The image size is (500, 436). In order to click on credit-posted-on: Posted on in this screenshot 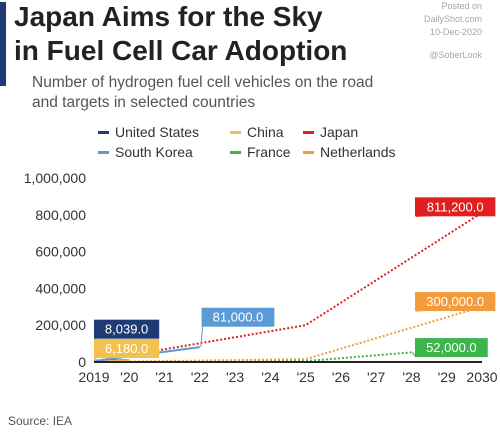, I will do `click(461, 6)`.